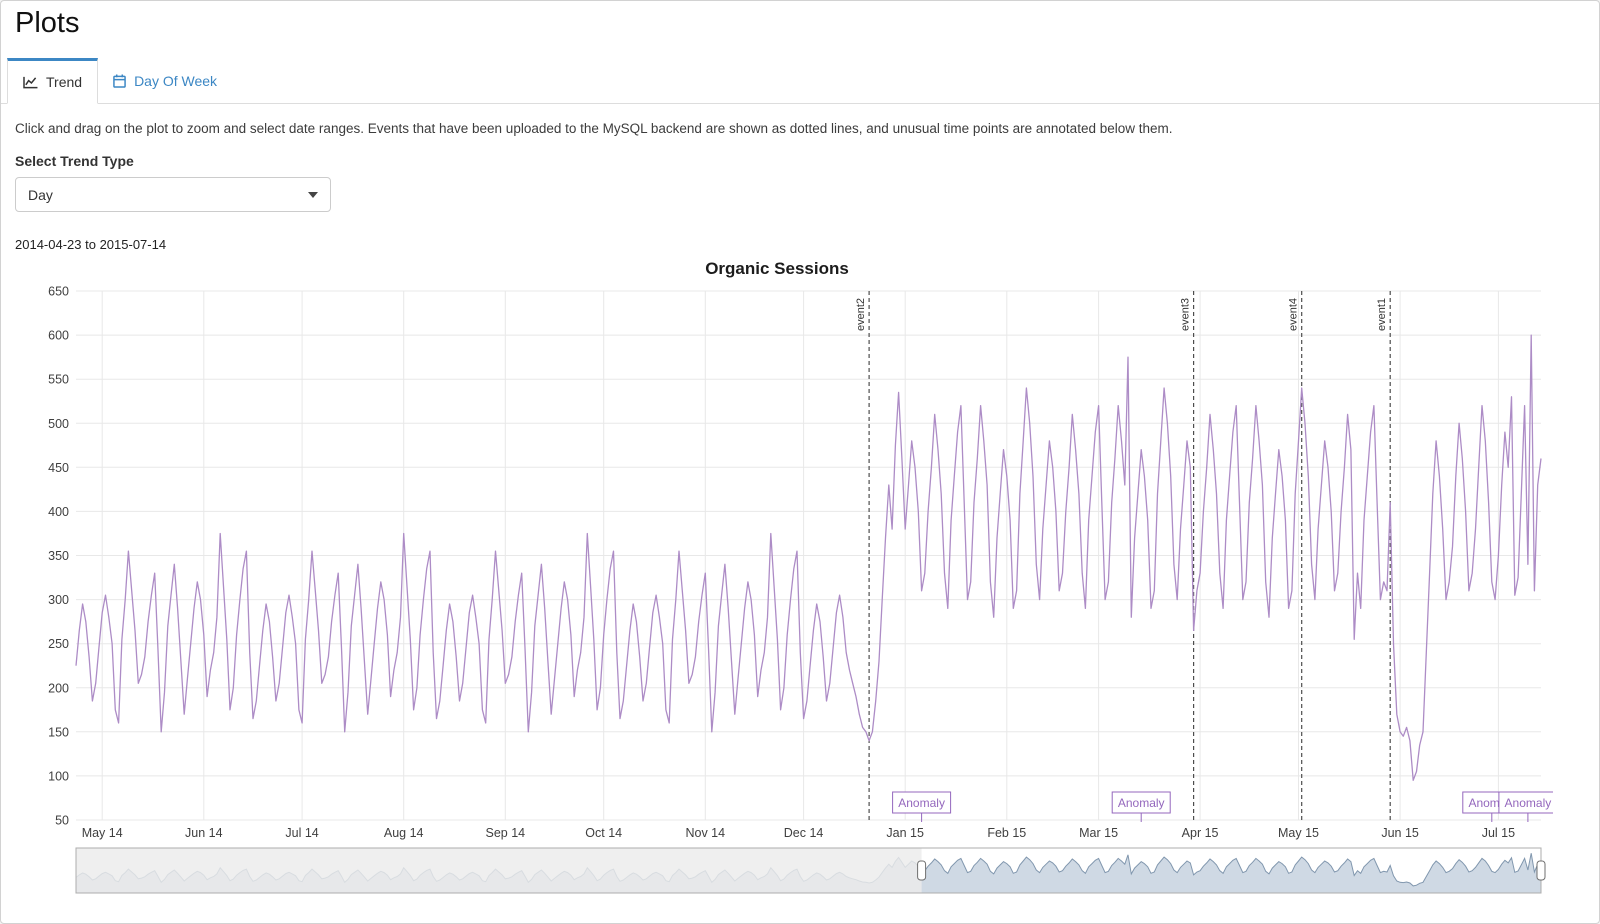 This screenshot has width=1600, height=924. Describe the element at coordinates (58, 292) in the screenshot. I see `y-tick-label: 650` at that location.